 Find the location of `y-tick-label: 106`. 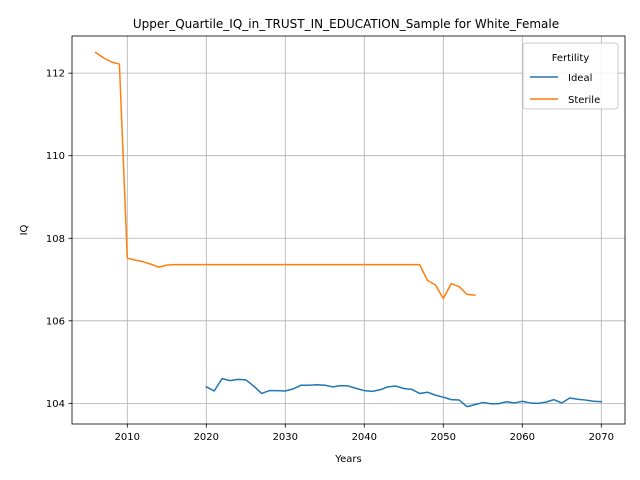

y-tick-label: 106 is located at coordinates (55, 321).